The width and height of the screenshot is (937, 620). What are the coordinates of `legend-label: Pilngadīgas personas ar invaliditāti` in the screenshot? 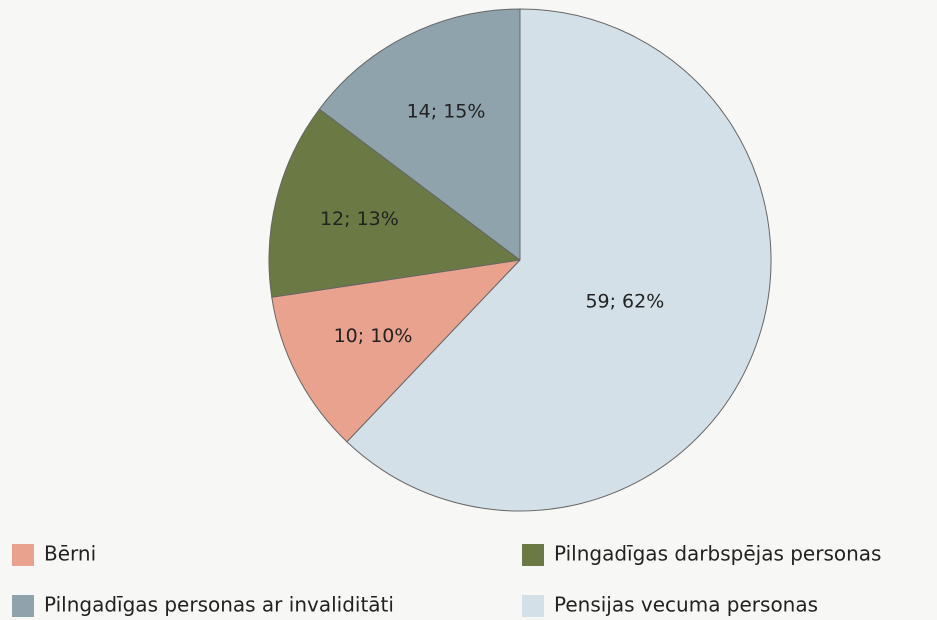 It's located at (219, 605).